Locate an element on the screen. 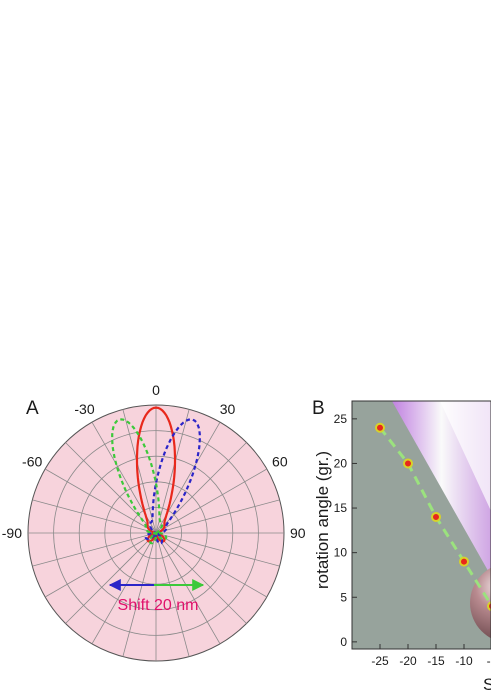  y-tick-label: 5 is located at coordinates (343, 597).